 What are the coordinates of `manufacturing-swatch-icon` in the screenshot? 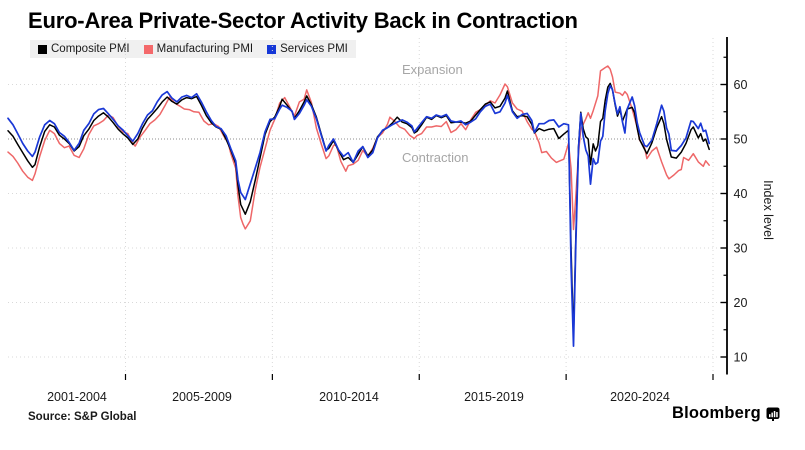 It's located at (148, 49).